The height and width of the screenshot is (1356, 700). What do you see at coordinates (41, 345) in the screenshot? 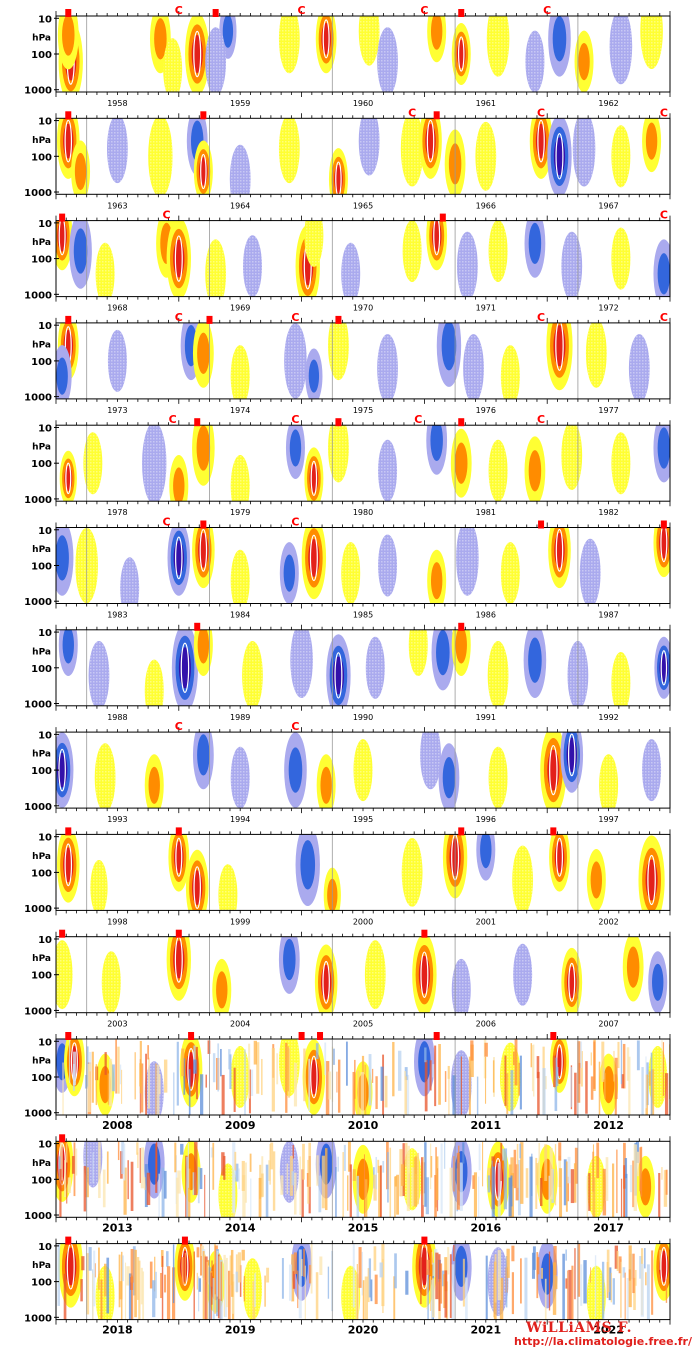
I see `y-unit-label: hPa` at bounding box center [41, 345].